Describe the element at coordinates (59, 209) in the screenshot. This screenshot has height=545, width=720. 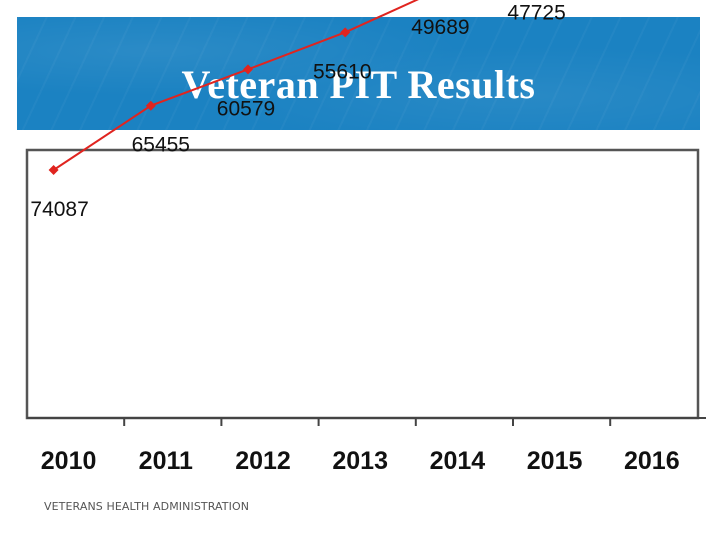
I see `data-label: 74087` at that location.